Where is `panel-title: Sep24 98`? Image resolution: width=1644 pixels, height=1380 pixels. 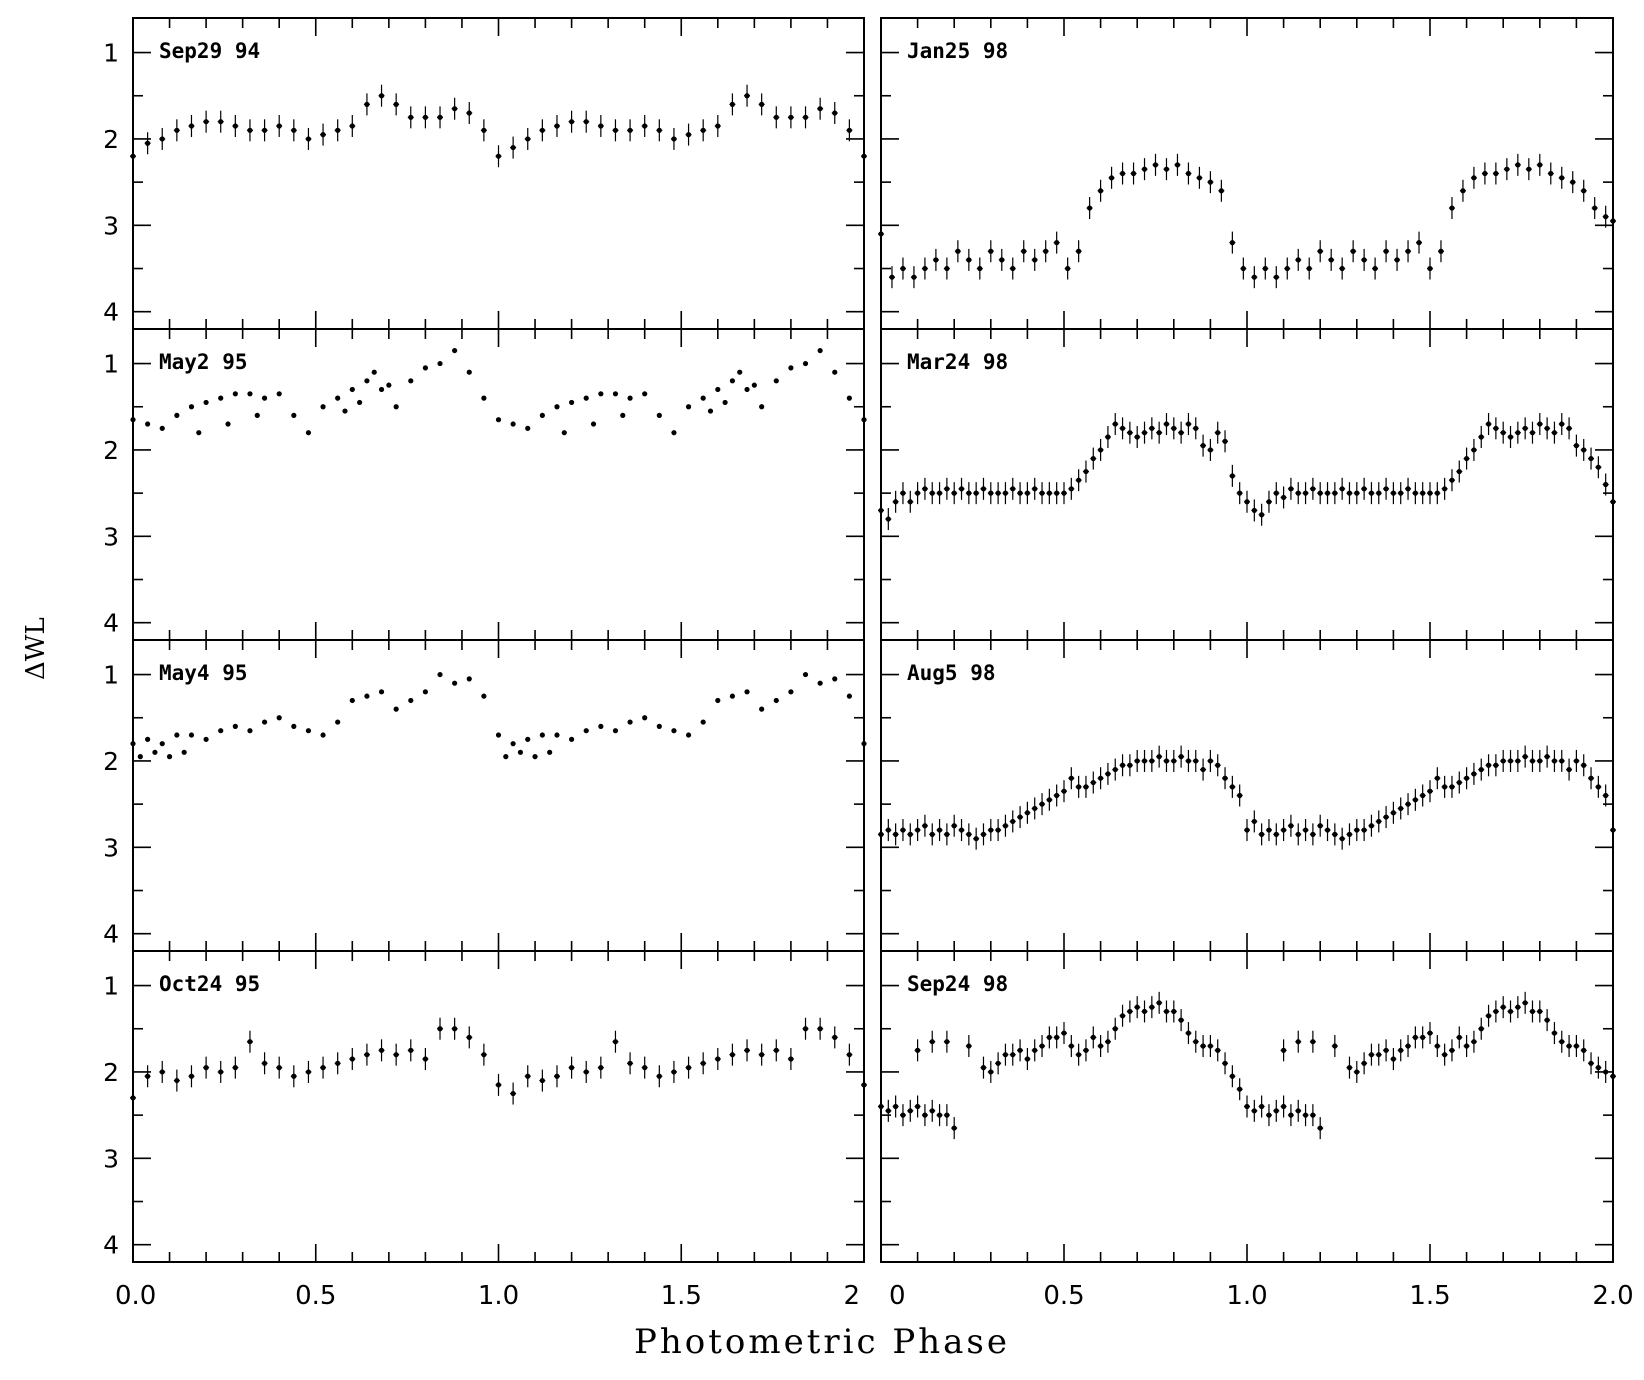
panel-title: Sep24 98 is located at coordinates (957, 984).